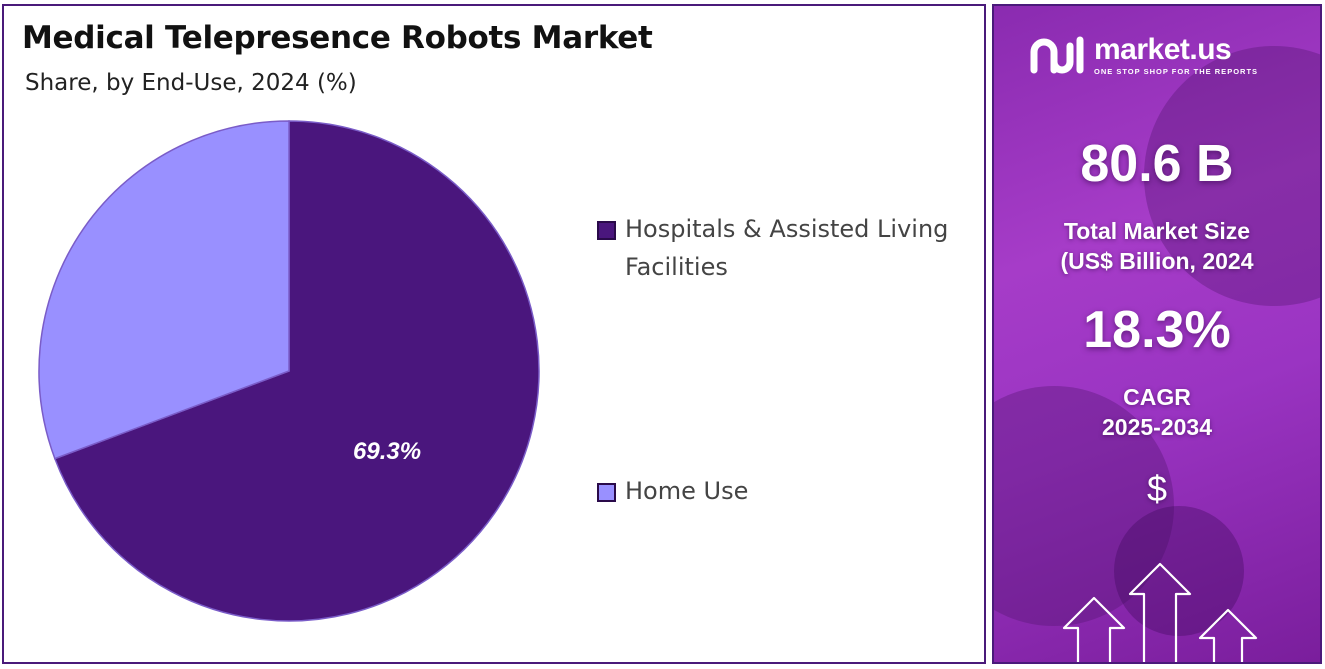 This screenshot has width=1325, height=669. Describe the element at coordinates (1160, 612) in the screenshot. I see `growth-arrows-icon` at that location.